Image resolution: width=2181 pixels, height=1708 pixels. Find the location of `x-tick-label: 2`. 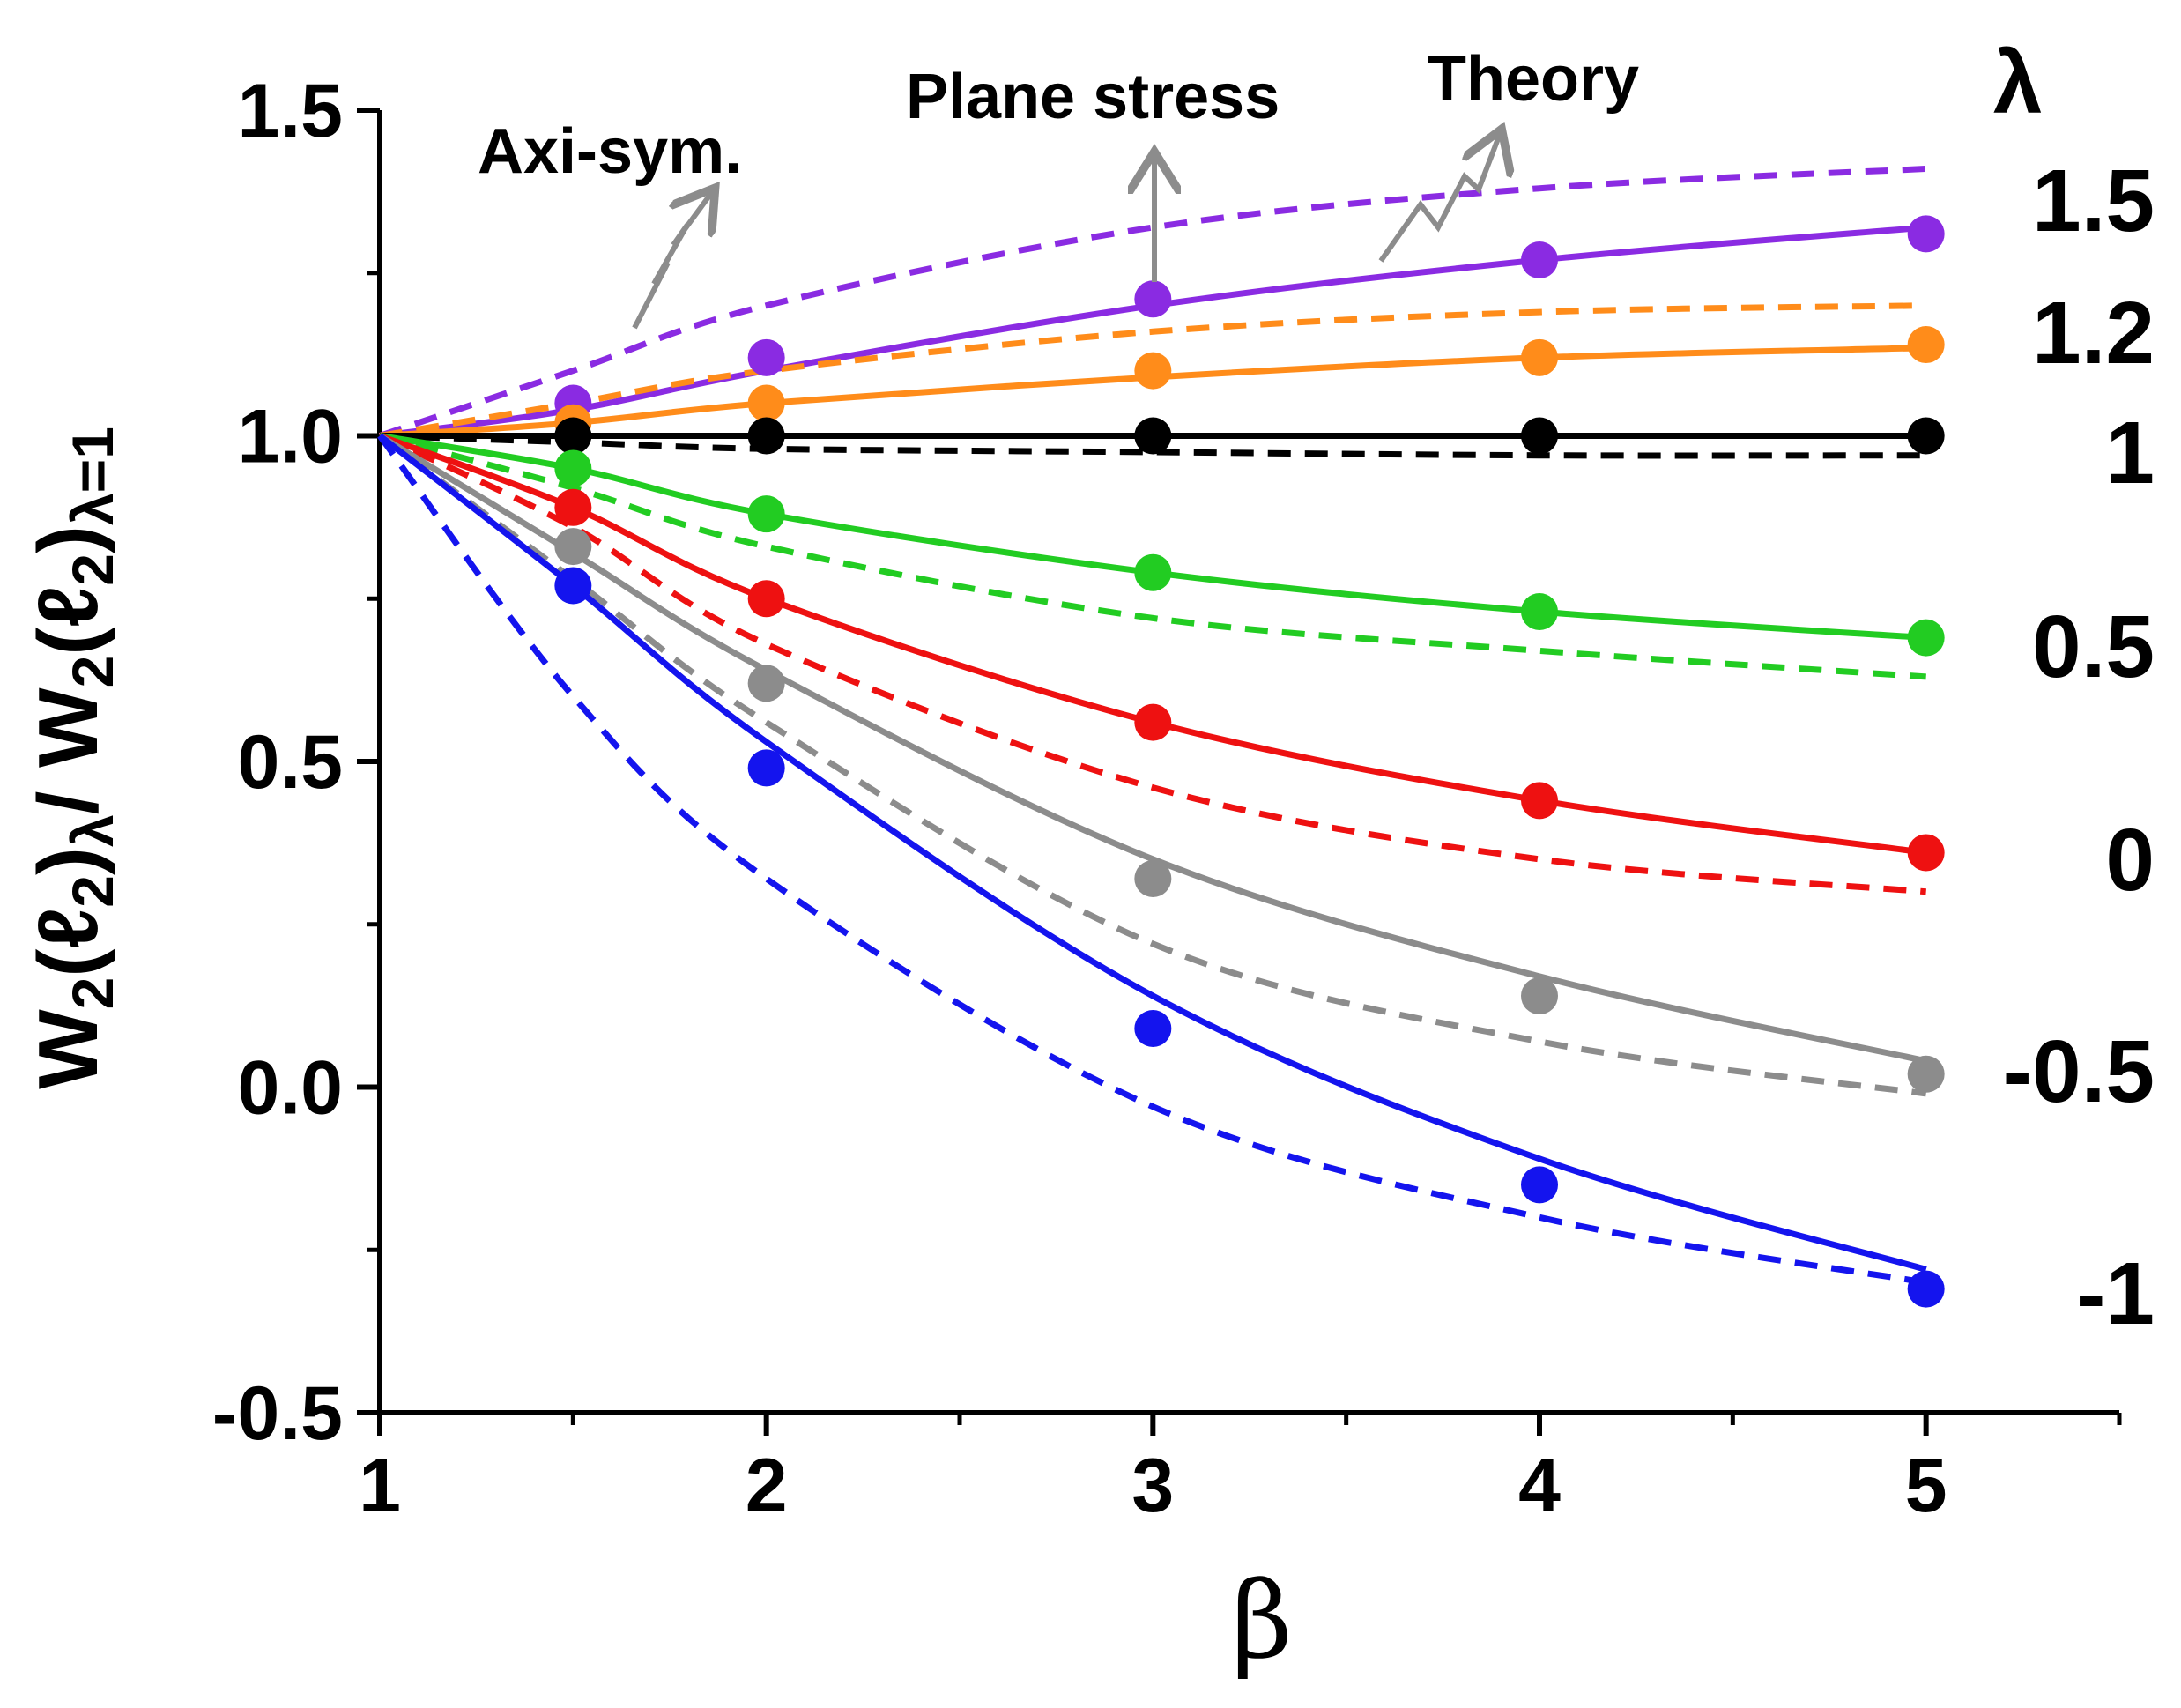

x-tick-label: 2 is located at coordinates (767, 1486).